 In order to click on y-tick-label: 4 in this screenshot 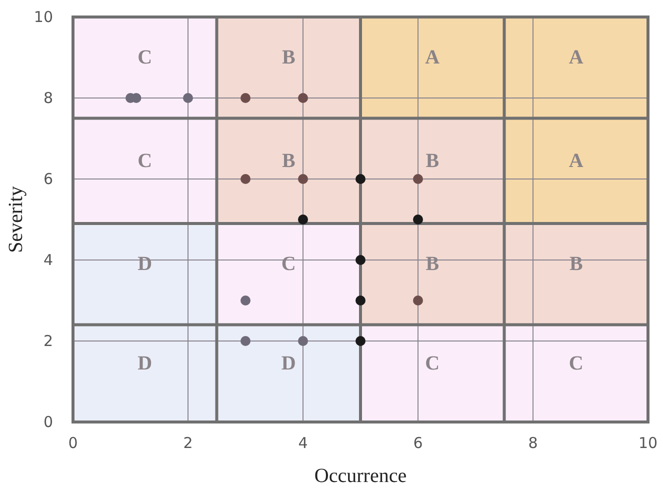, I will do `click(48, 260)`.